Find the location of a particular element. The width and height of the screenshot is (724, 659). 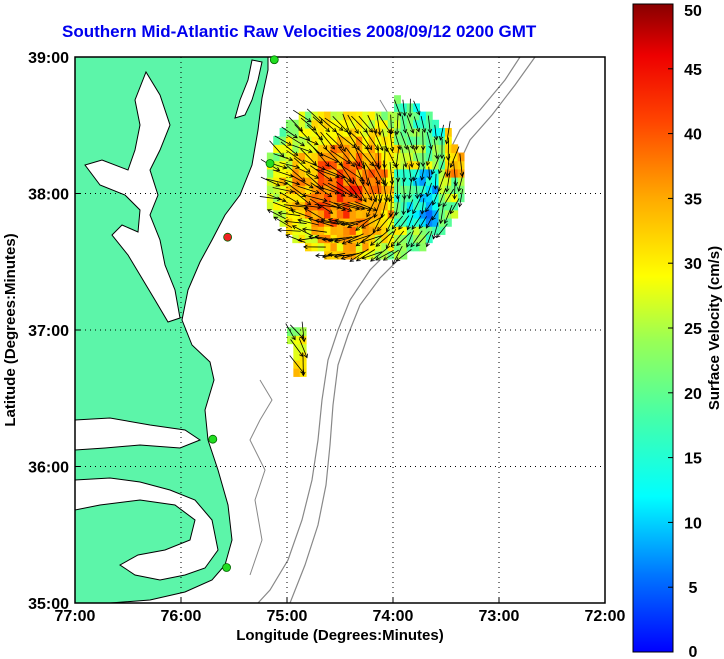

radar-station-marker is located at coordinates (274, 60).